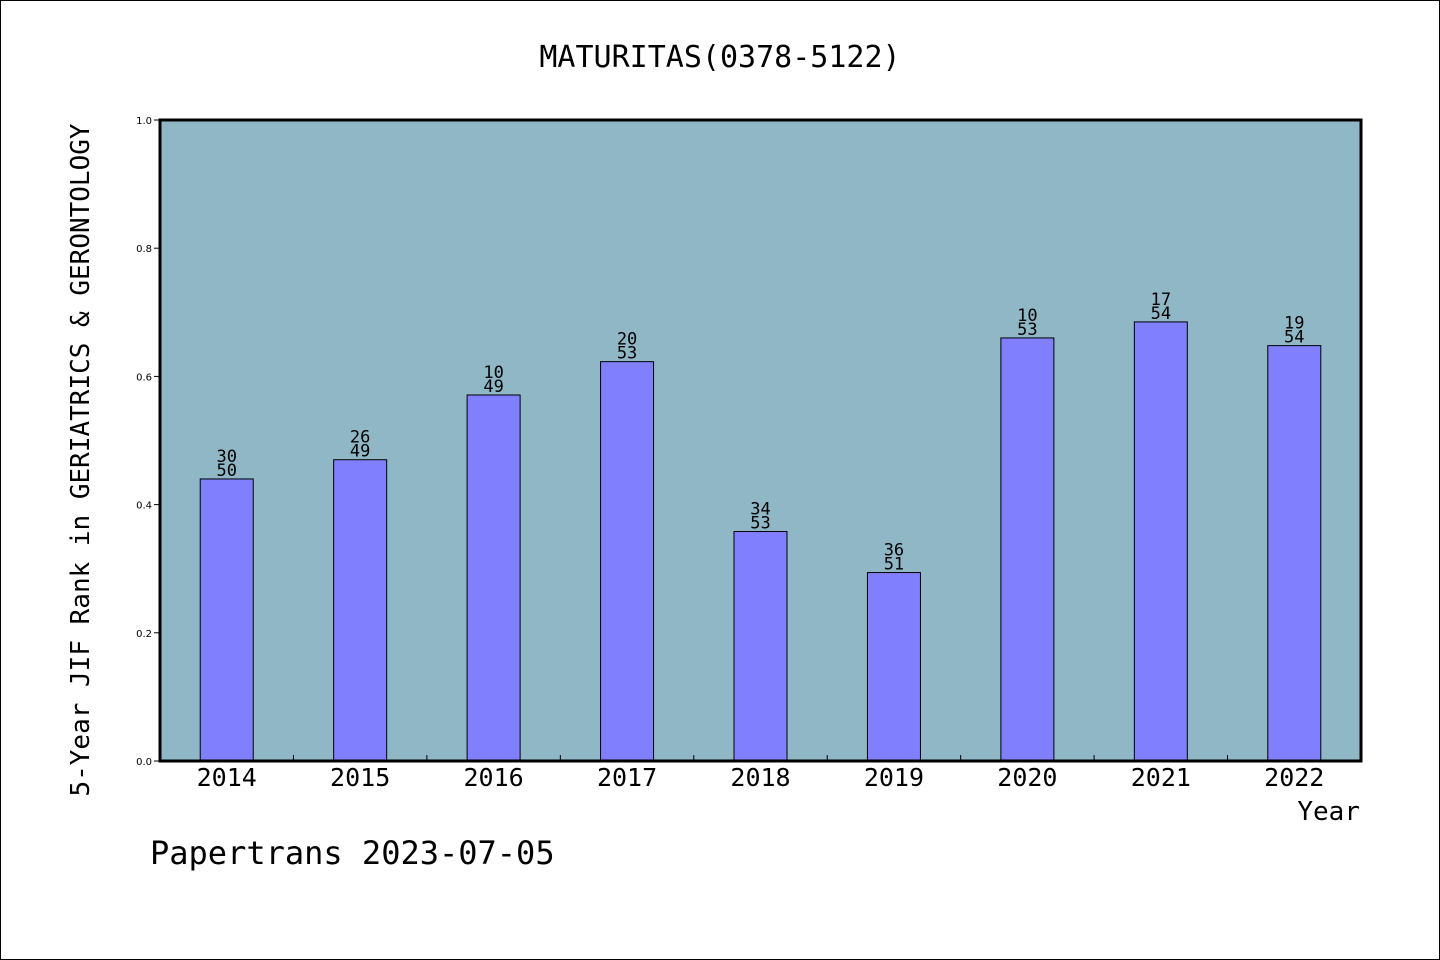 The height and width of the screenshot is (960, 1440). I want to click on y-tick-label: 1.0, so click(144, 121).